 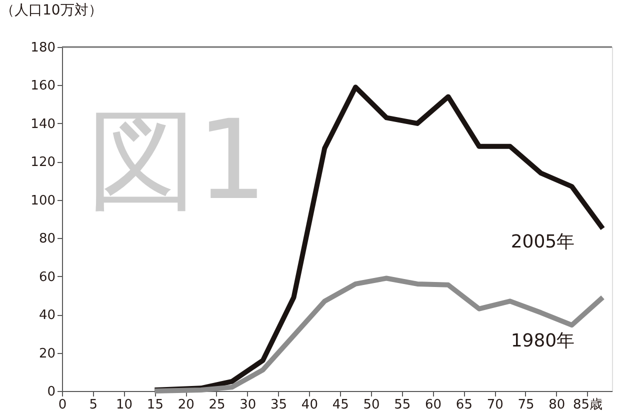 I want to click on x-tick-label: 35, so click(x=279, y=405).